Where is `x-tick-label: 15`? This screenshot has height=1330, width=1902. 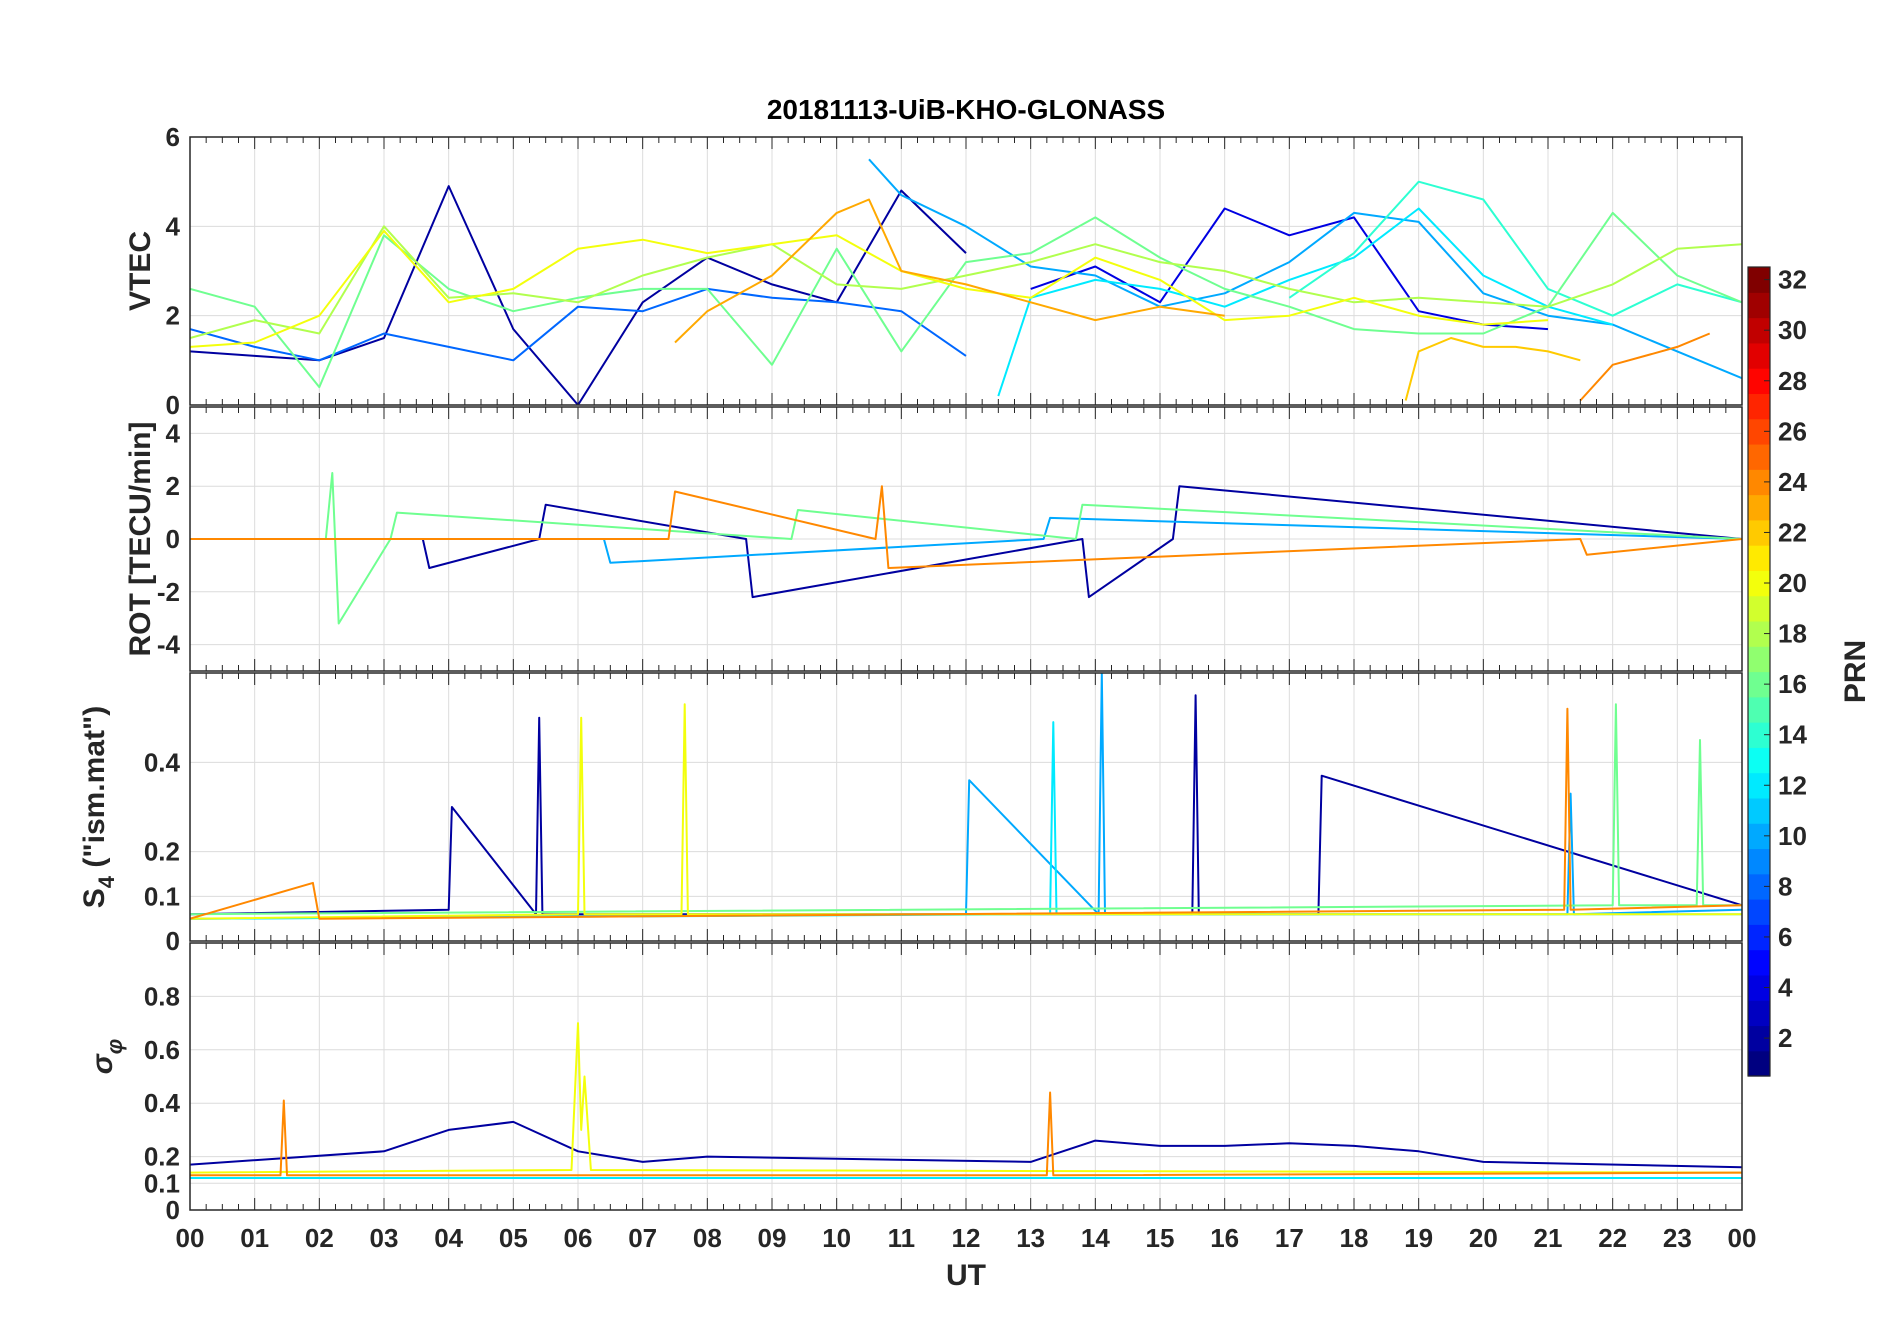 x-tick-label: 15 is located at coordinates (1160, 1238).